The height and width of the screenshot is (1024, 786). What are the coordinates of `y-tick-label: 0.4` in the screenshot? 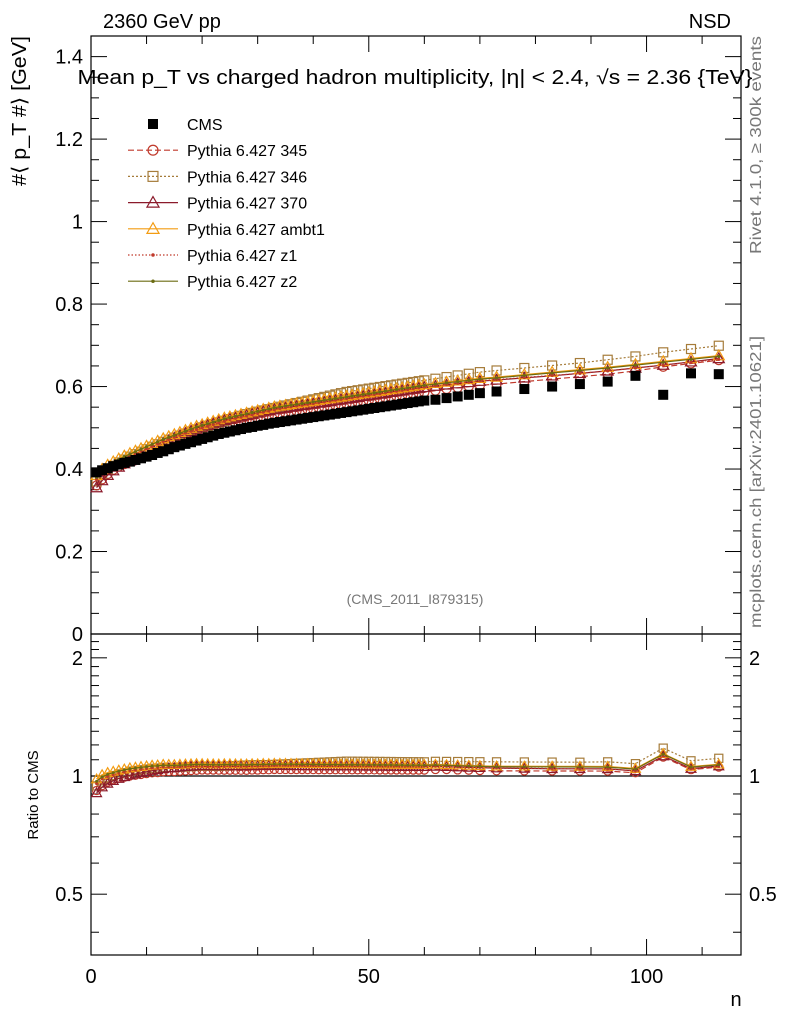 It's located at (69, 470).